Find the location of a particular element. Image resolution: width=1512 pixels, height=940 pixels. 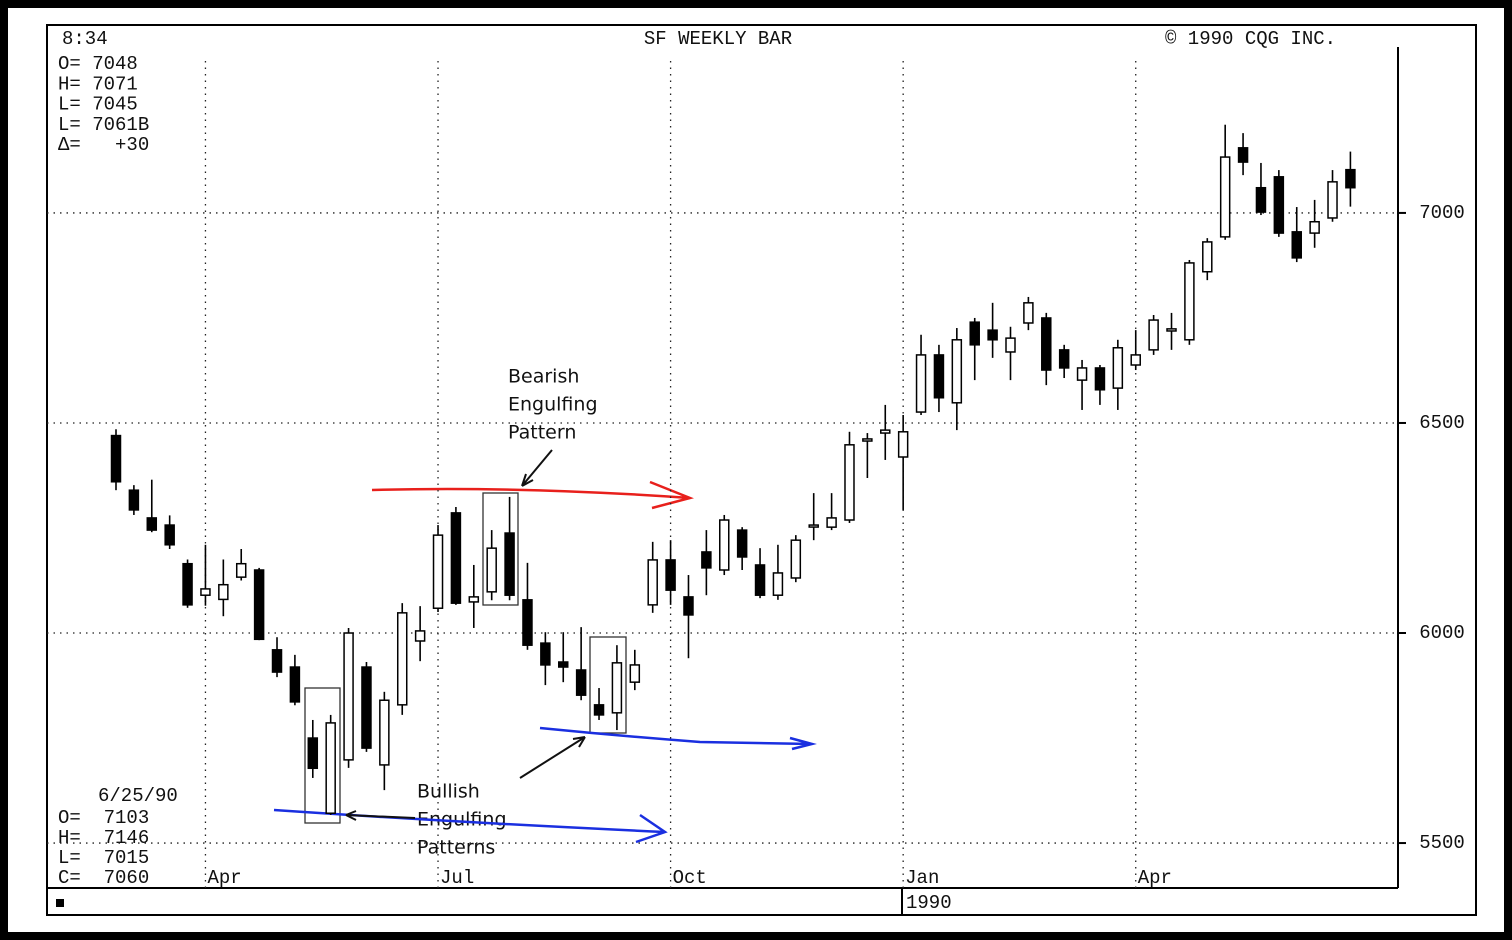

last-bar-line: H= 7146 is located at coordinates (103, 838).